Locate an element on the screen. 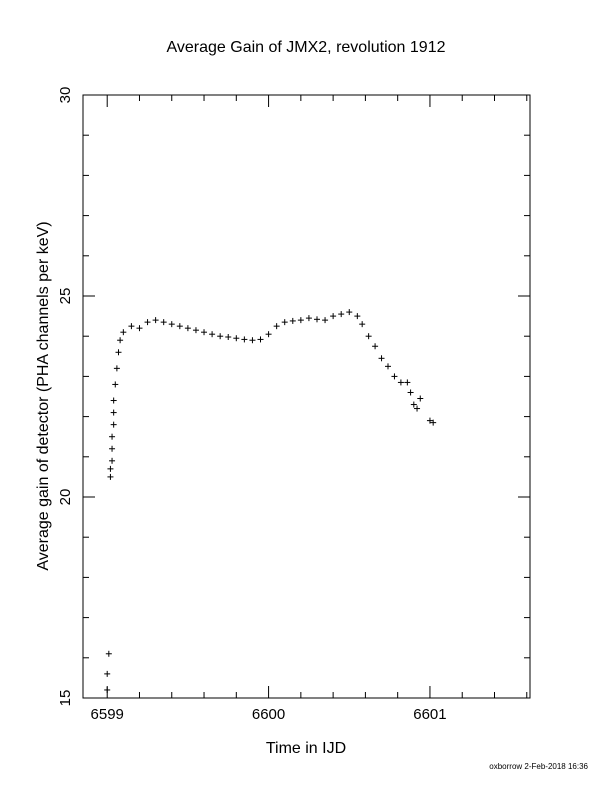 This screenshot has height=792, width=612. y-tick-label: 25 is located at coordinates (65, 296).